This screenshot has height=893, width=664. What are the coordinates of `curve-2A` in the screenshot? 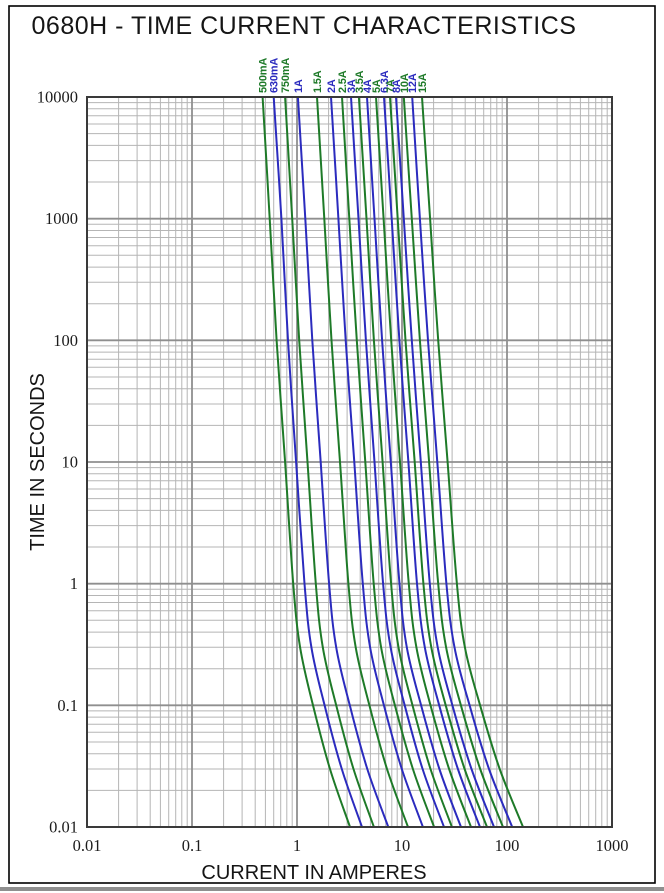 It's located at (377, 462).